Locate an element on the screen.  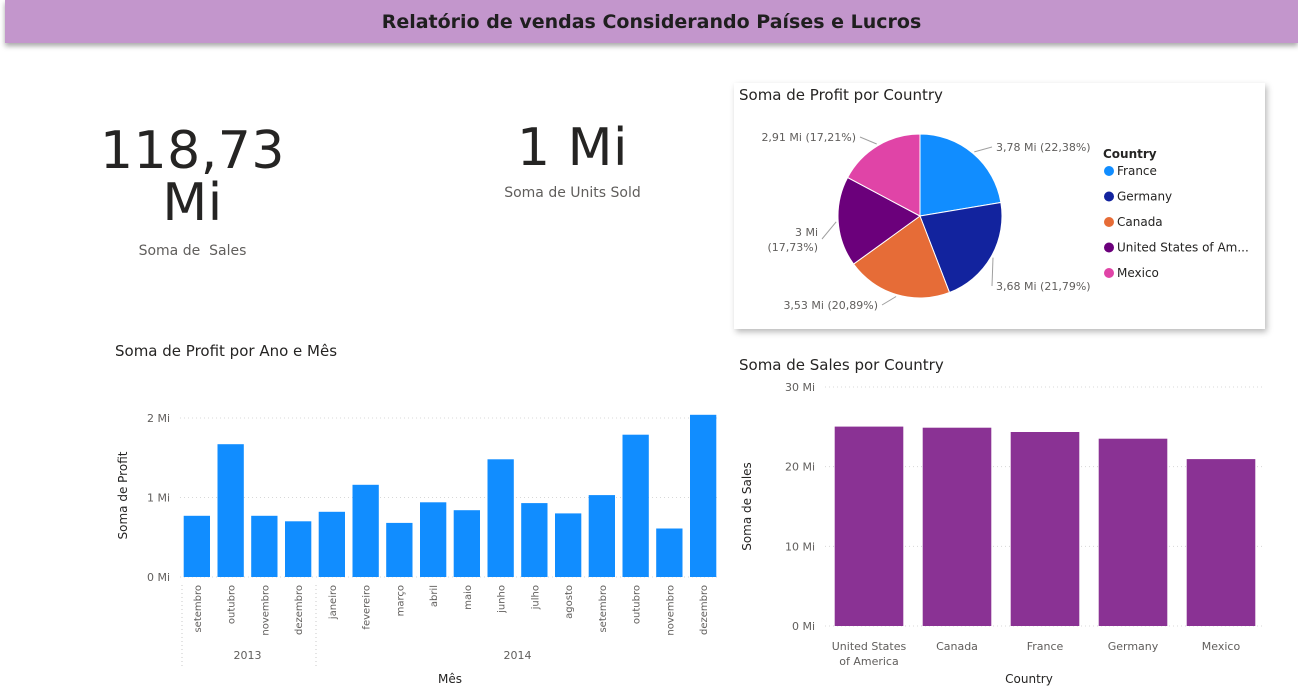
pie-slice-mexico is located at coordinates (883, 175).